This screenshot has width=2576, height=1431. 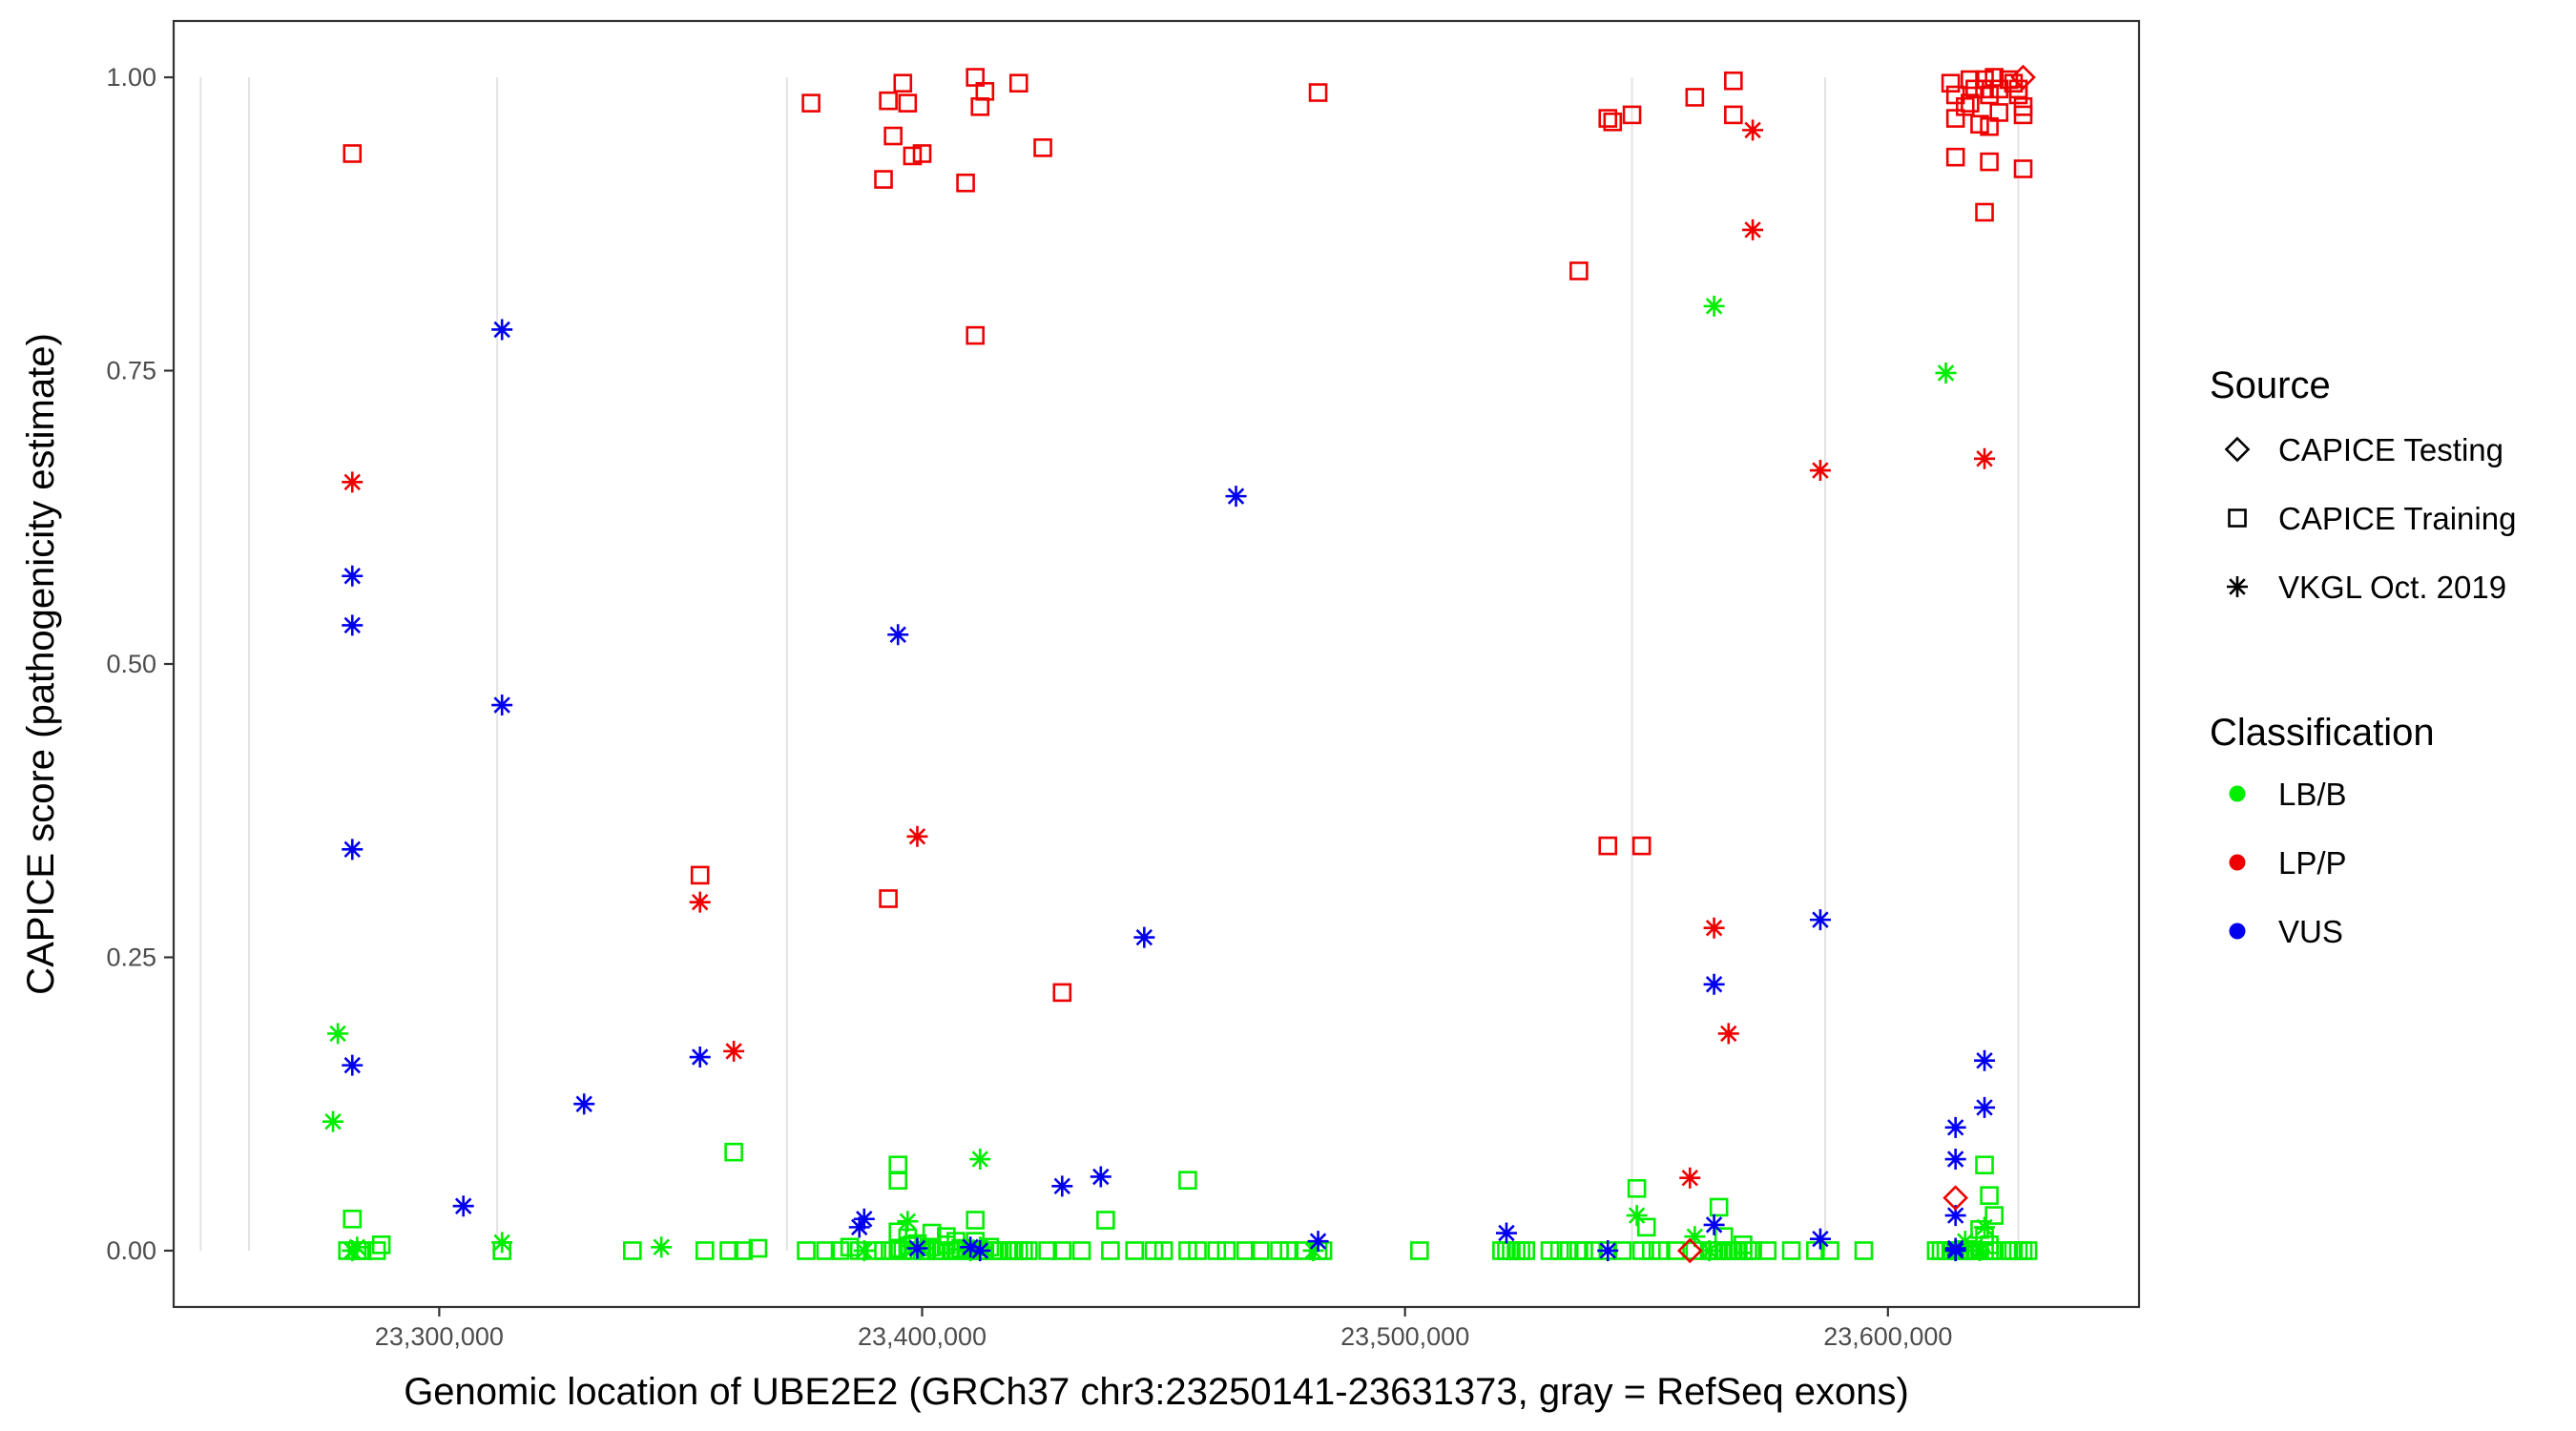 What do you see at coordinates (2312, 863) in the screenshot?
I see `legend-class-label: LP/P` at bounding box center [2312, 863].